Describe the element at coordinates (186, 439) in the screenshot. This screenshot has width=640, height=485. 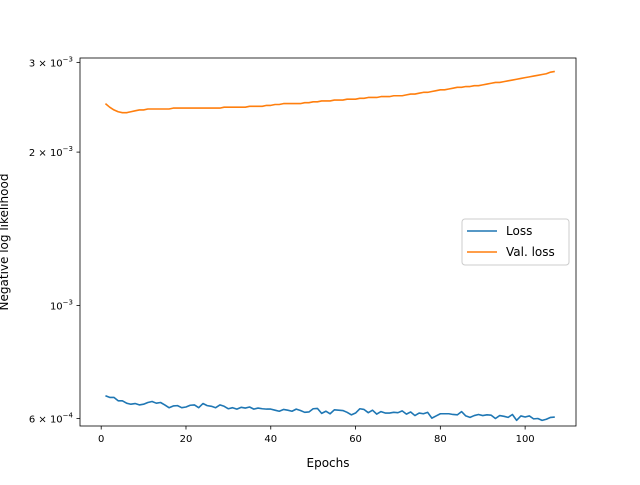
I see `x-tick-label: 20` at that location.